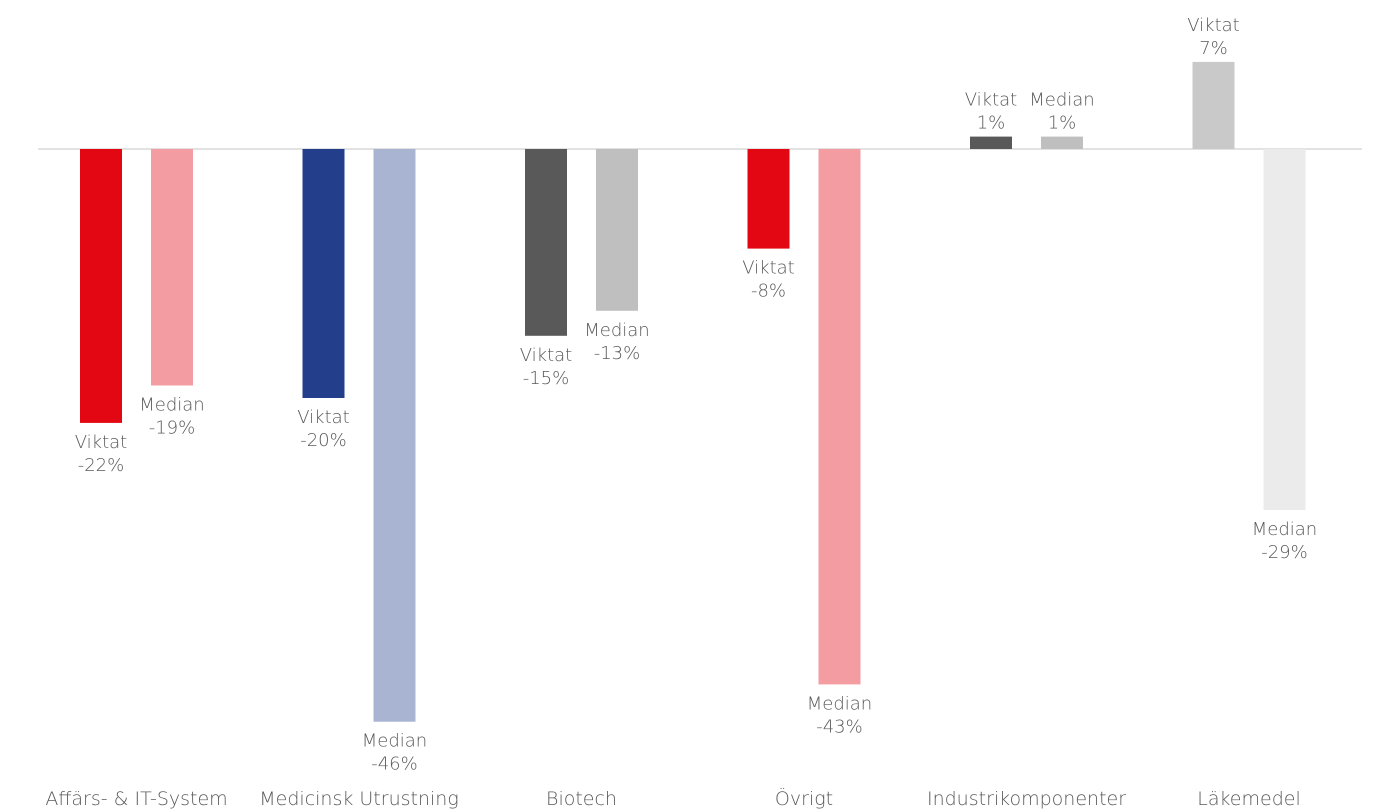 Image resolution: width=1380 pixels, height=811 pixels. I want to click on category-label-ovrigt: Övrigt, so click(804, 798).